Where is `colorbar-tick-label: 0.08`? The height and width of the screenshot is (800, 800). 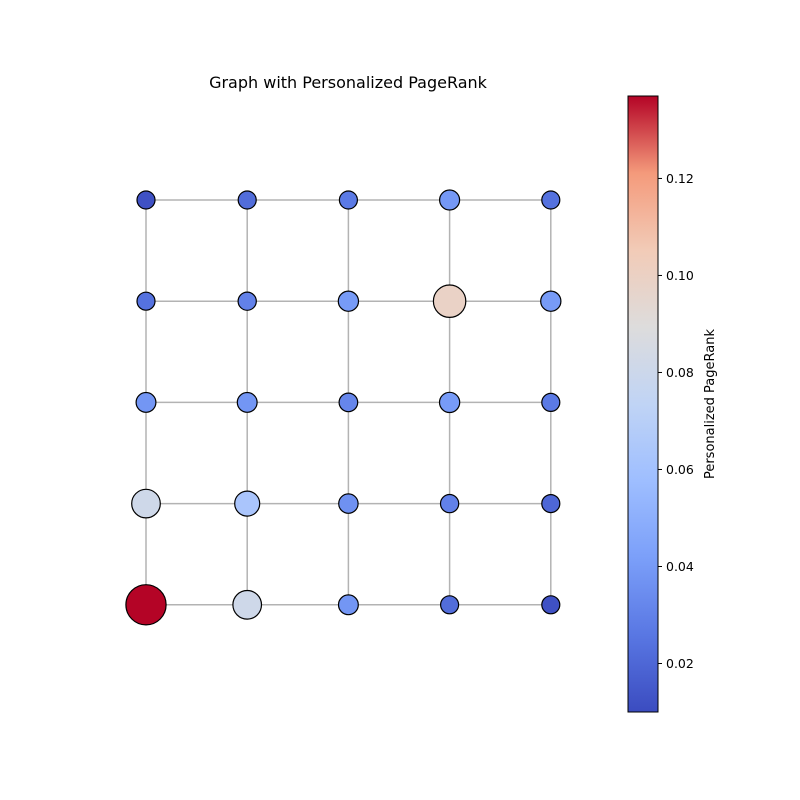
colorbar-tick-label: 0.08 is located at coordinates (680, 372).